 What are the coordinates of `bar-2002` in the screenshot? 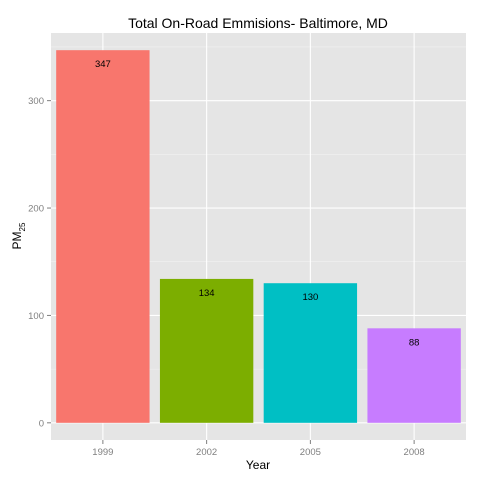 It's located at (206, 350).